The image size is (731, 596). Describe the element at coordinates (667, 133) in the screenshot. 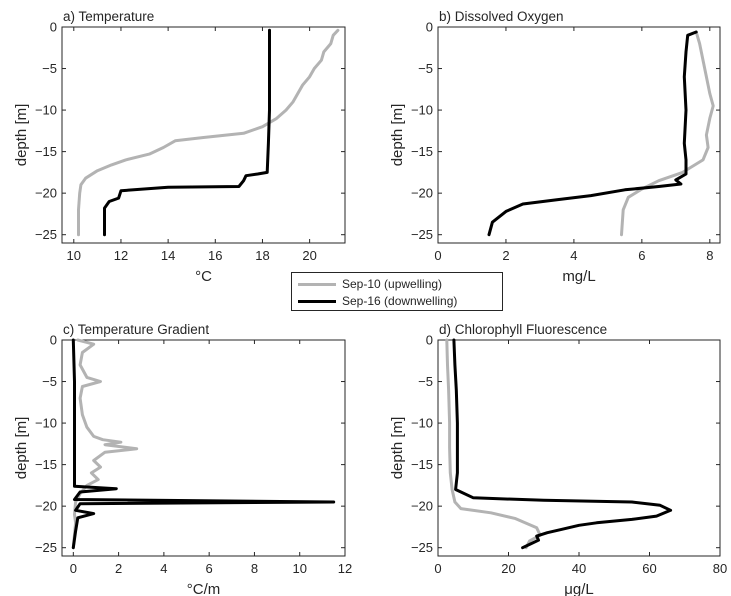

I see `panel-2-series-sep-10-upwelling` at that location.